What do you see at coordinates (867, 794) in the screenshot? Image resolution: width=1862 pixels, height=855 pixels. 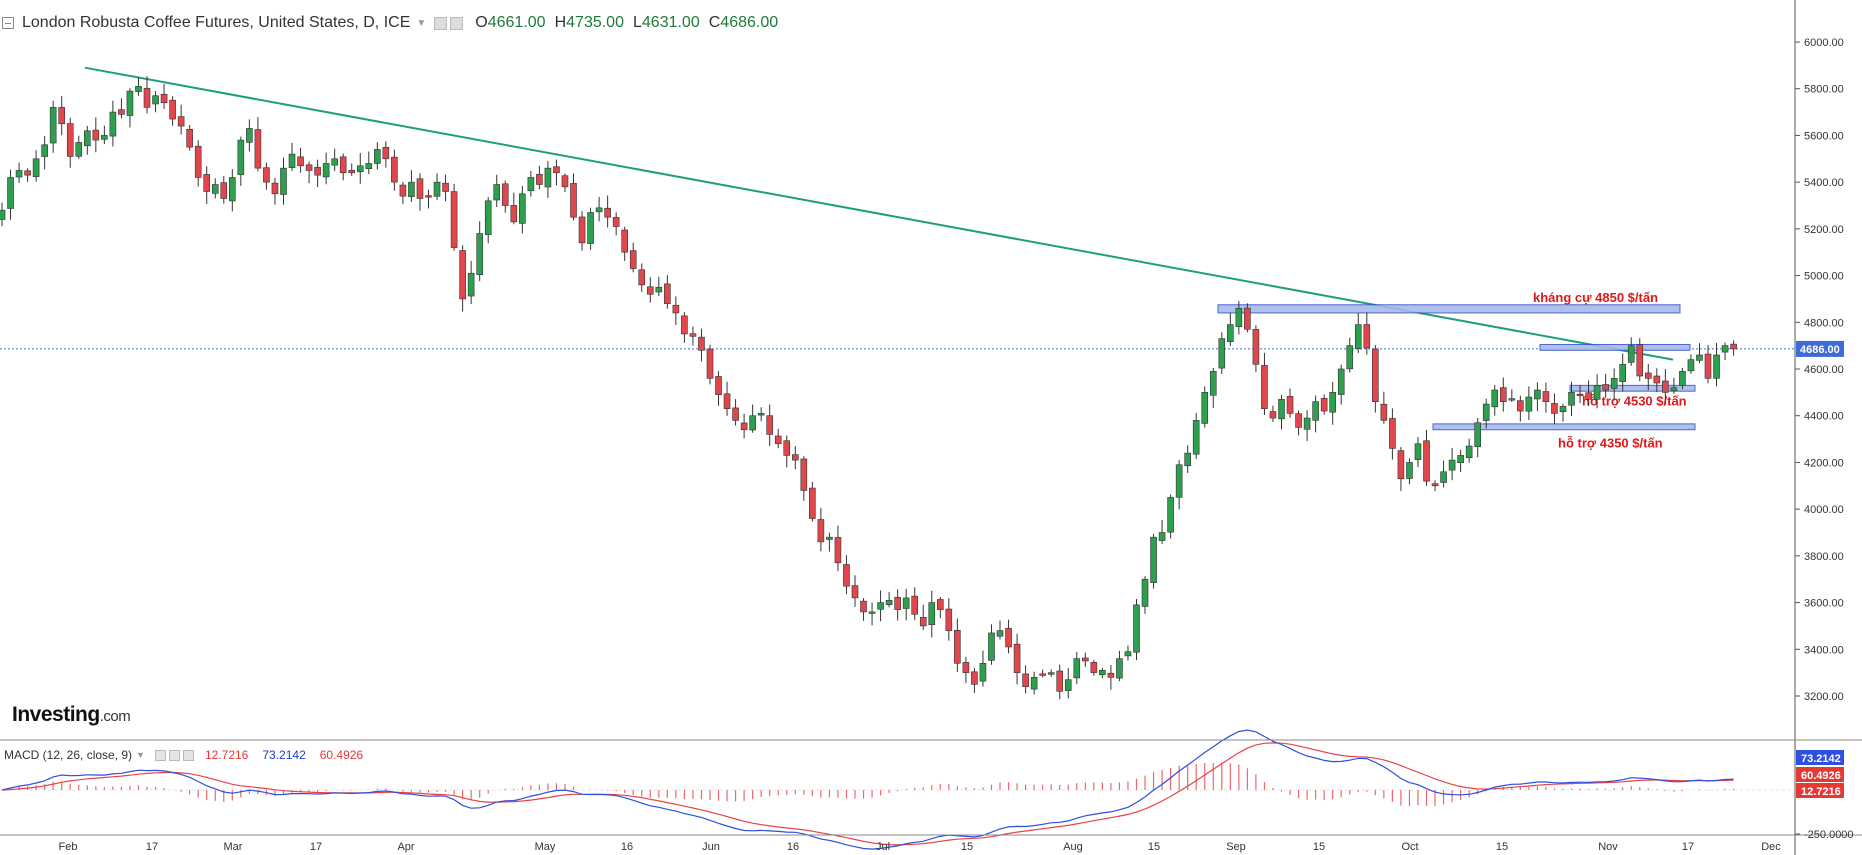 I see `signal-line` at bounding box center [867, 794].